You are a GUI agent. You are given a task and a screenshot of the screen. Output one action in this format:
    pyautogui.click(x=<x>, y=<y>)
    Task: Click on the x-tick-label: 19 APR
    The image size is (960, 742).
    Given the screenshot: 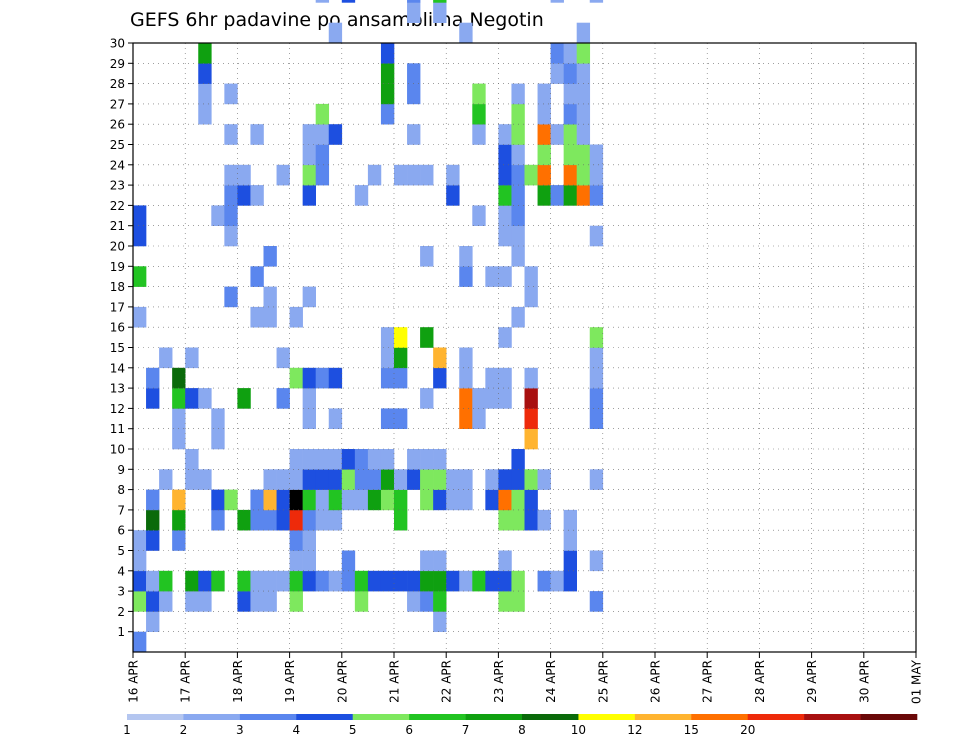 What is the action you would take?
    pyautogui.click(x=290, y=681)
    